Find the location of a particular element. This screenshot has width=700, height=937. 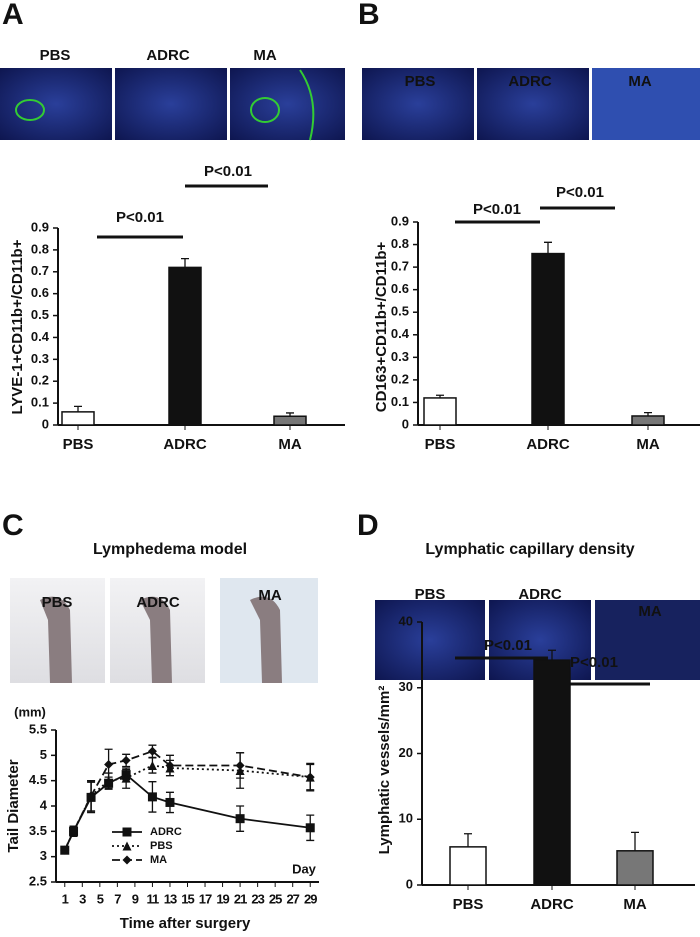

x-tick-label: 15 is located at coordinates (187, 898).